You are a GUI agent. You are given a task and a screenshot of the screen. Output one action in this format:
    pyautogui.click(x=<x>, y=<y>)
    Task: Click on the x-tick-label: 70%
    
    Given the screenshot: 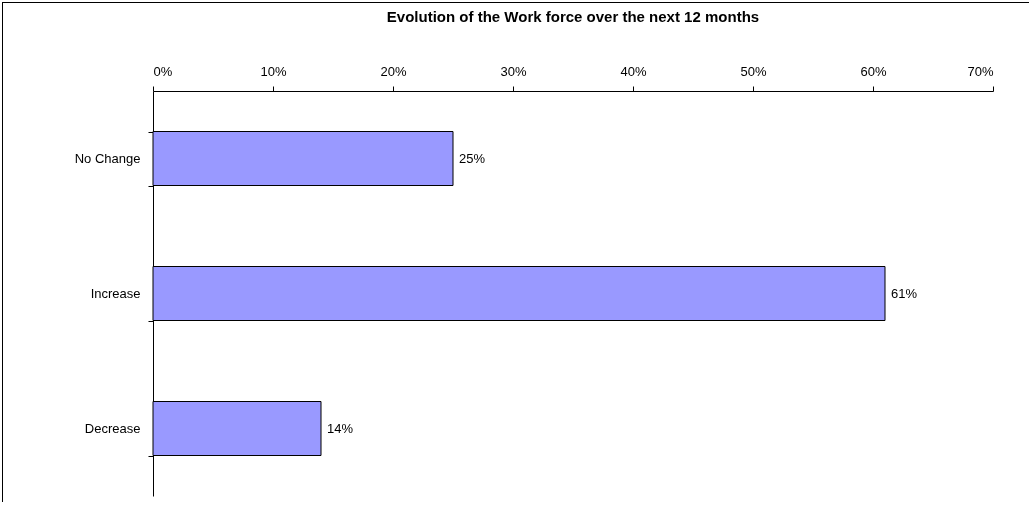 What is the action you would take?
    pyautogui.click(x=980, y=71)
    